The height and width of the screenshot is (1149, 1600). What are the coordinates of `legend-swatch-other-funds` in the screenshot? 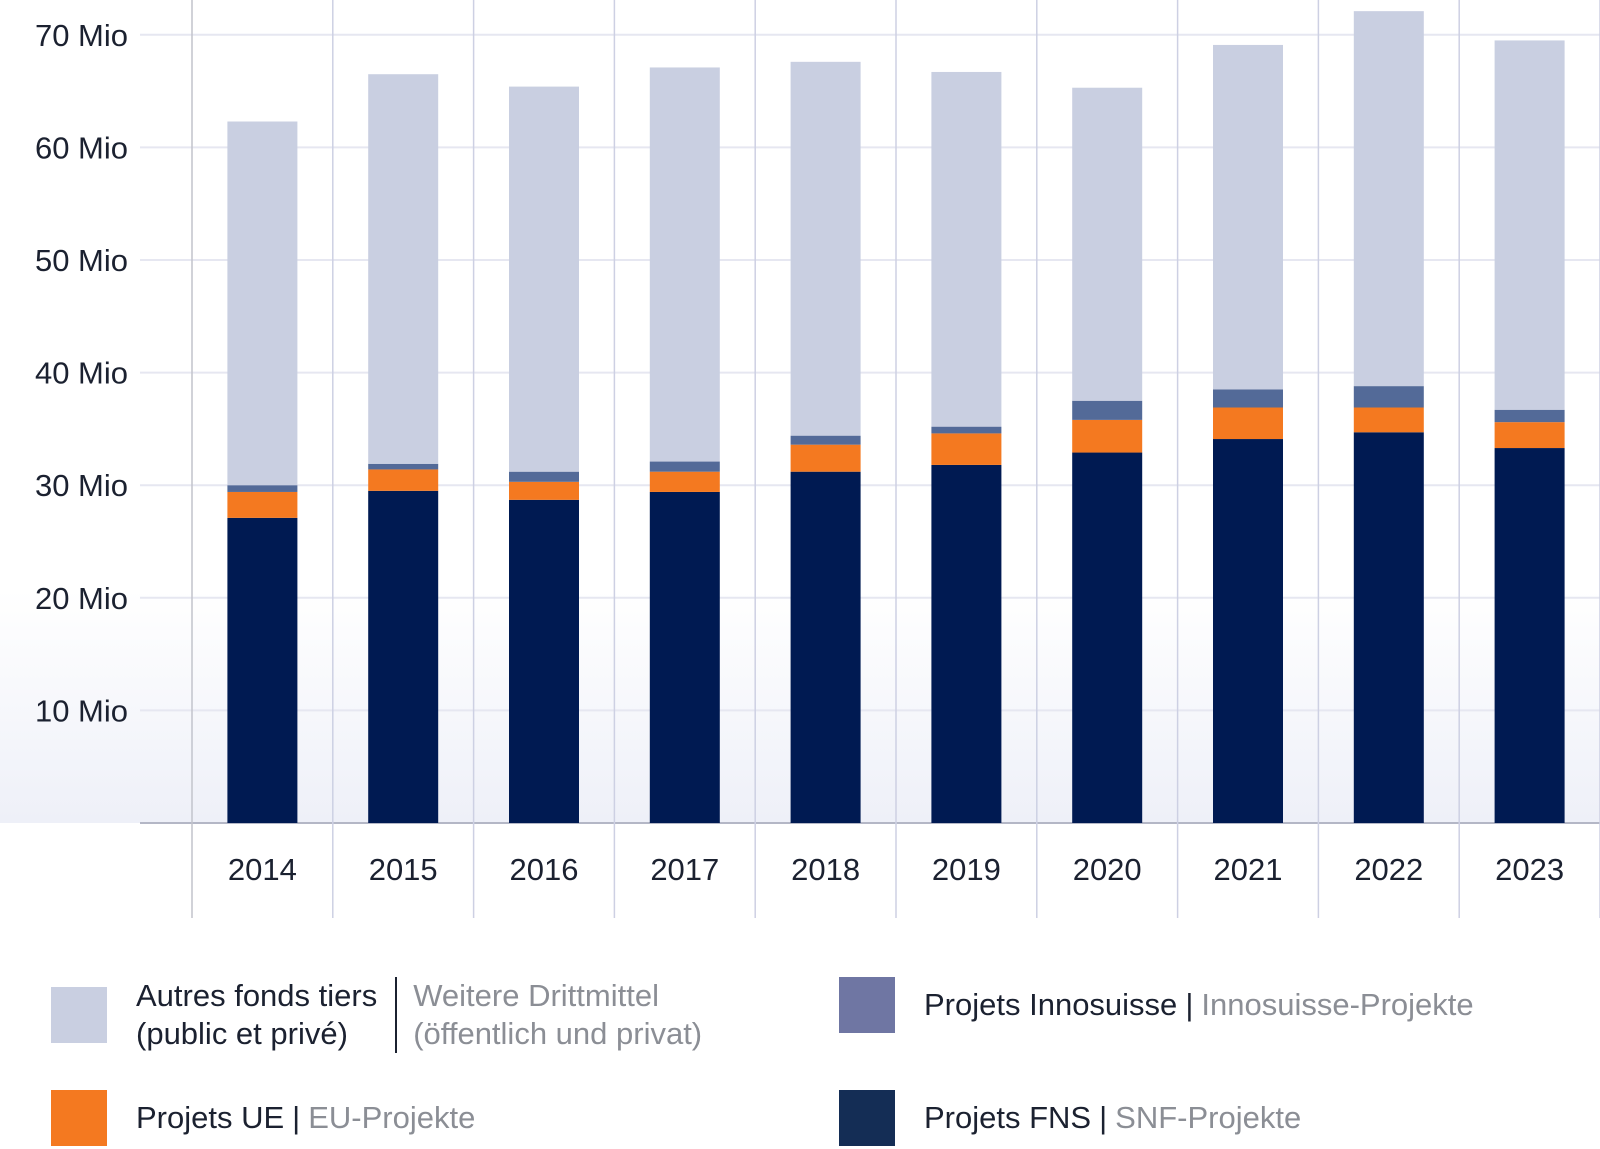 It's located at (79, 1015).